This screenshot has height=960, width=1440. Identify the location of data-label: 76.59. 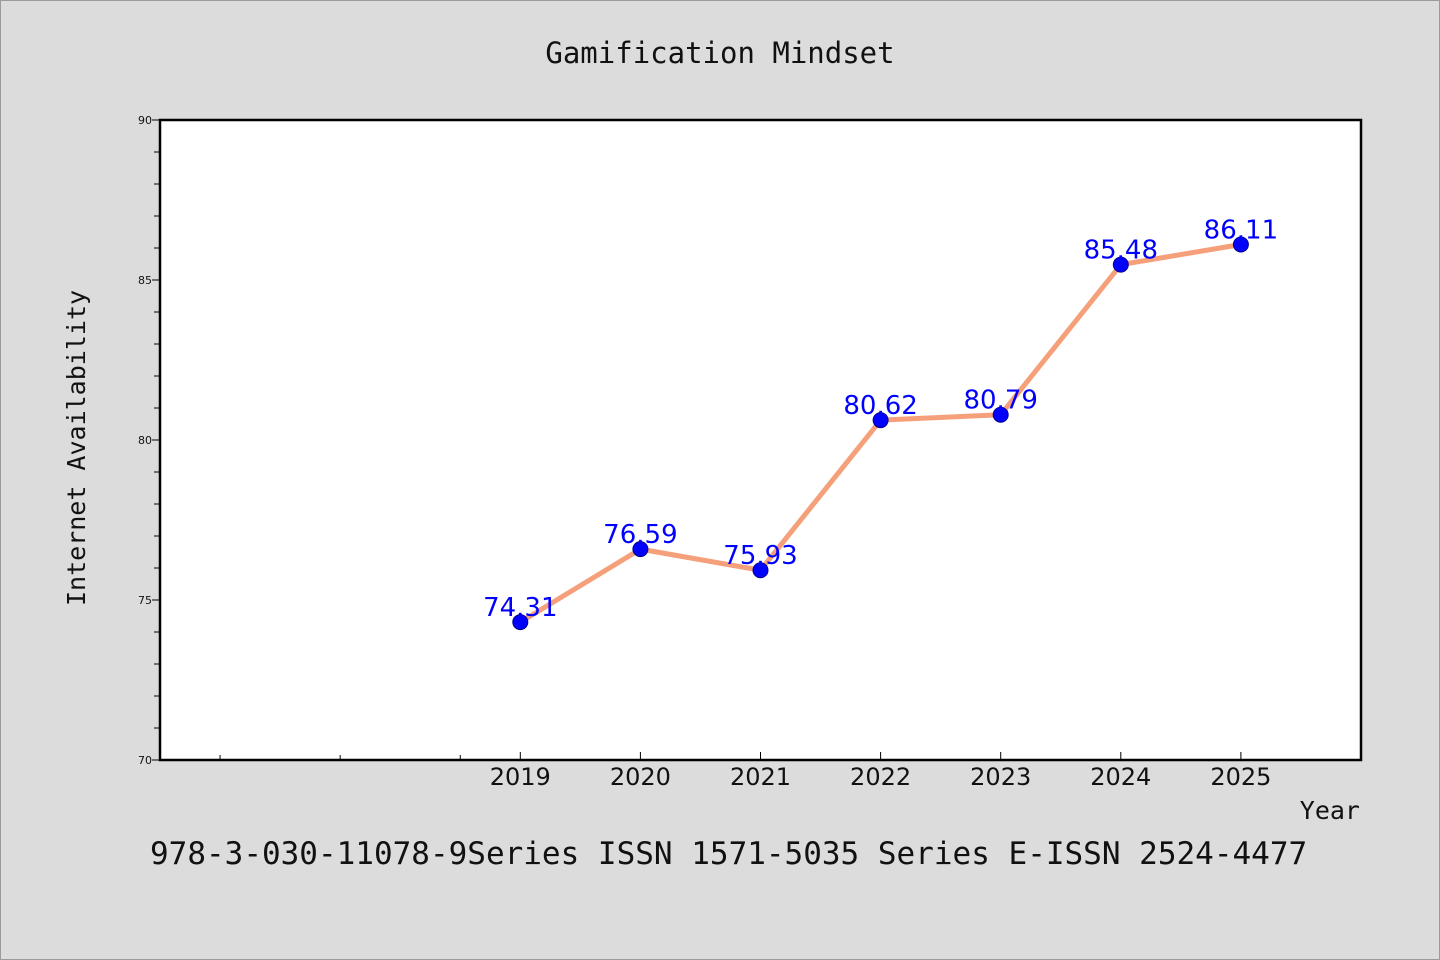
(640, 535).